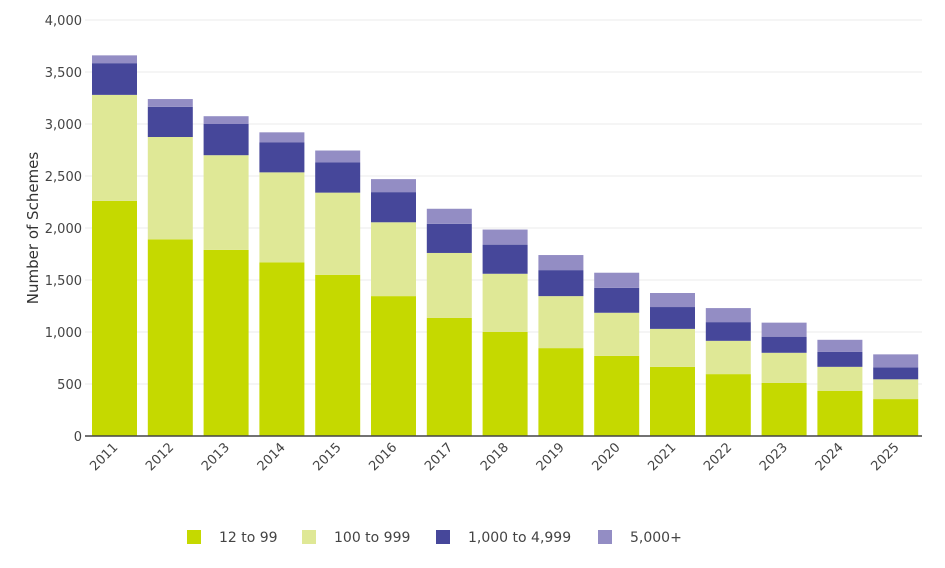 The height and width of the screenshot is (568, 945). What do you see at coordinates (78, 437) in the screenshot?
I see `y-tick-label: 0` at bounding box center [78, 437].